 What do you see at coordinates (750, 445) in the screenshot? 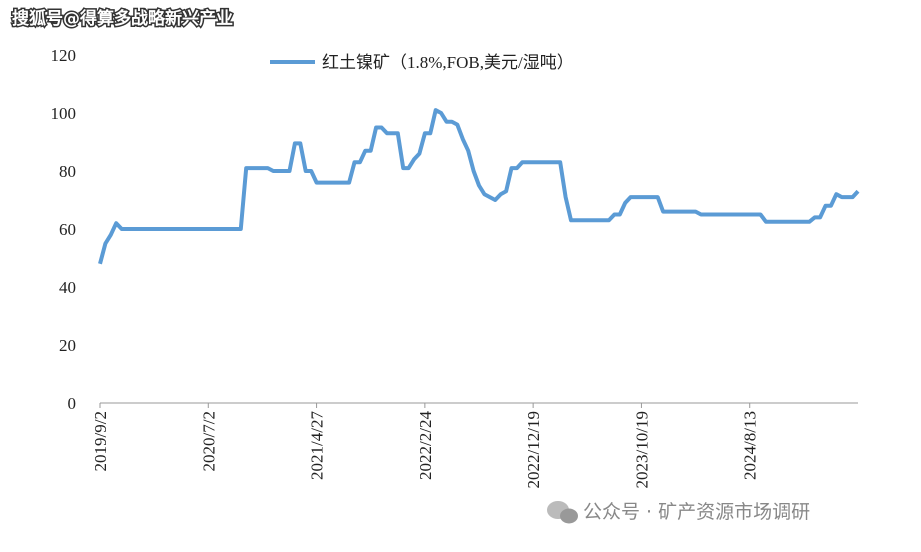
I see `x-tick-label: 2024/8/13` at bounding box center [750, 445].